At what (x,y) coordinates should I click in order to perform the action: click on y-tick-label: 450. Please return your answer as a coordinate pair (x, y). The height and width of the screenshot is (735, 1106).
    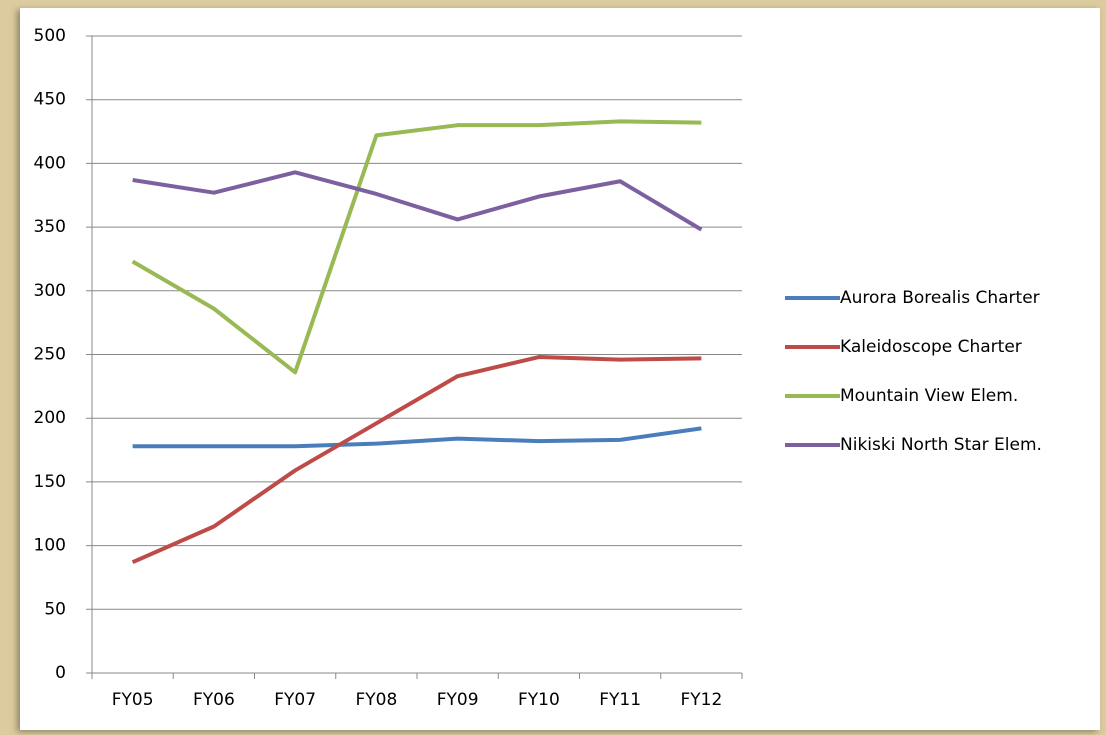
    Looking at the image, I should click on (50, 100).